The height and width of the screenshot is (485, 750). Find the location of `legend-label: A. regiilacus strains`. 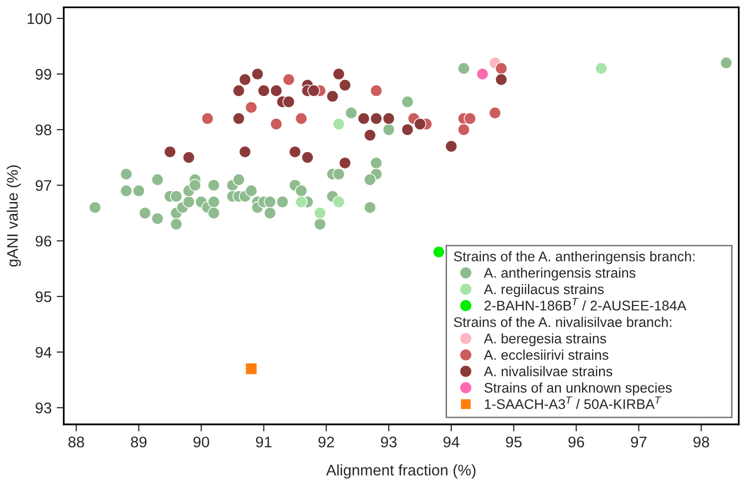

legend-label: A. regiilacus strains is located at coordinates (544, 290).